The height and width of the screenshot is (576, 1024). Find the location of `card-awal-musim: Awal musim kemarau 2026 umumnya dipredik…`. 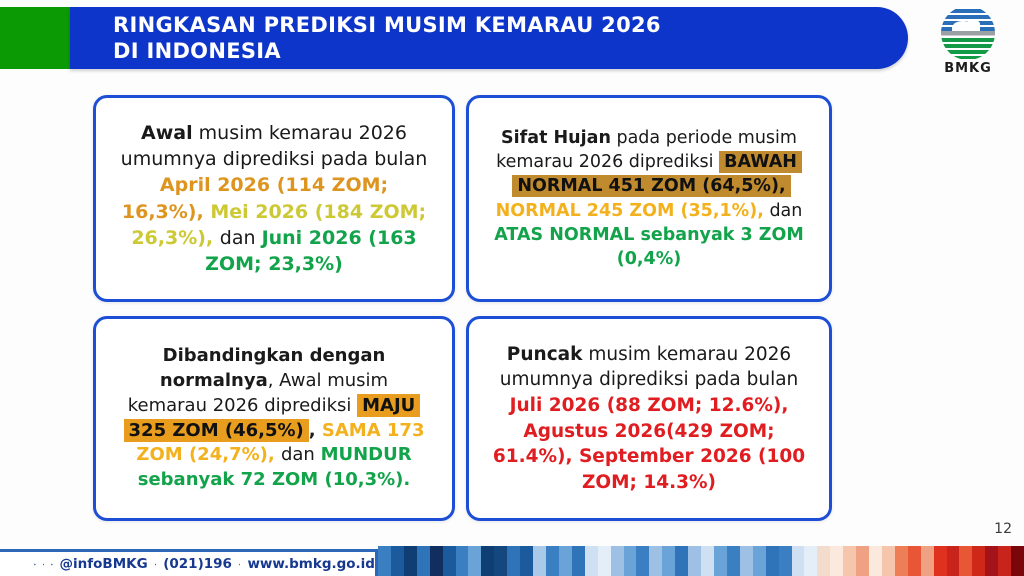

card-awal-musim: Awal musim kemarau 2026 umumnya dipredik… is located at coordinates (274, 198).